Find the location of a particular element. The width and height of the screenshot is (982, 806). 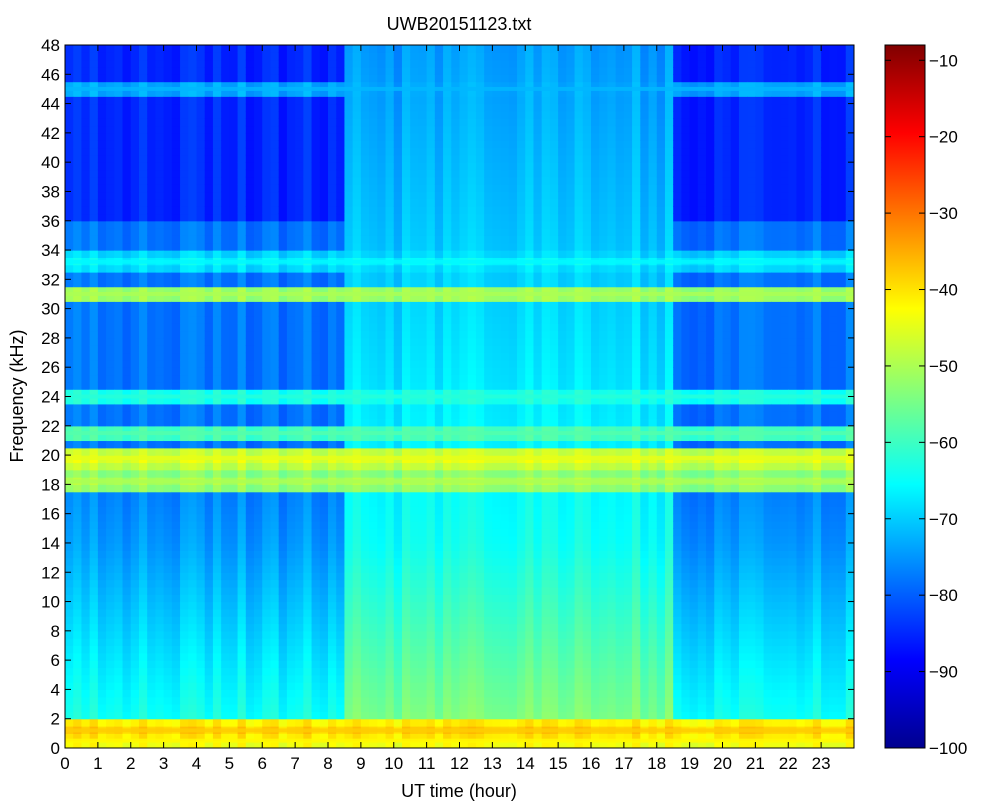

x-tick-label: 10 is located at coordinates (393, 763).